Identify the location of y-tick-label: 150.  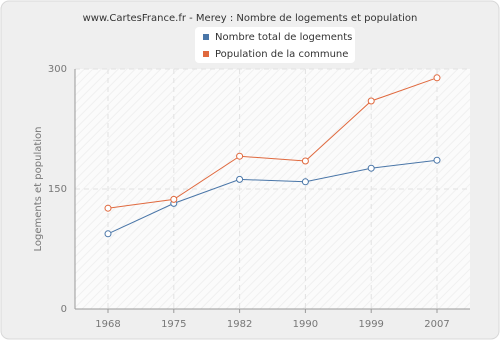
(57, 189).